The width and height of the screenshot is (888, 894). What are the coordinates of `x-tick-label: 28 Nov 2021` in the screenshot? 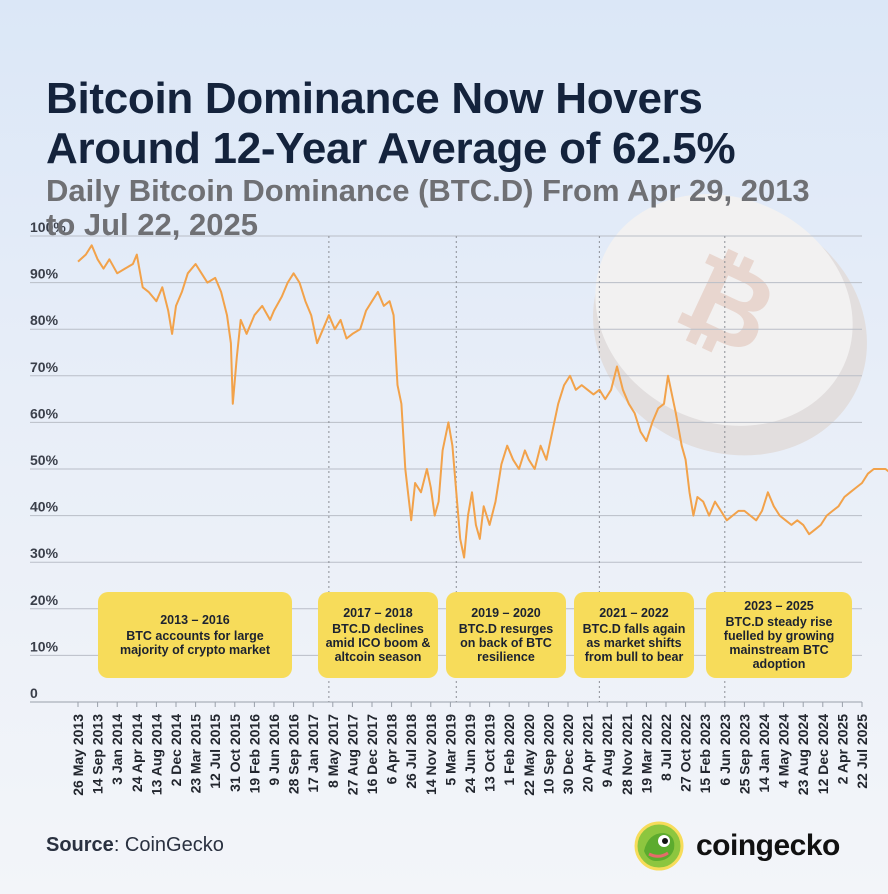 It's located at (627, 754).